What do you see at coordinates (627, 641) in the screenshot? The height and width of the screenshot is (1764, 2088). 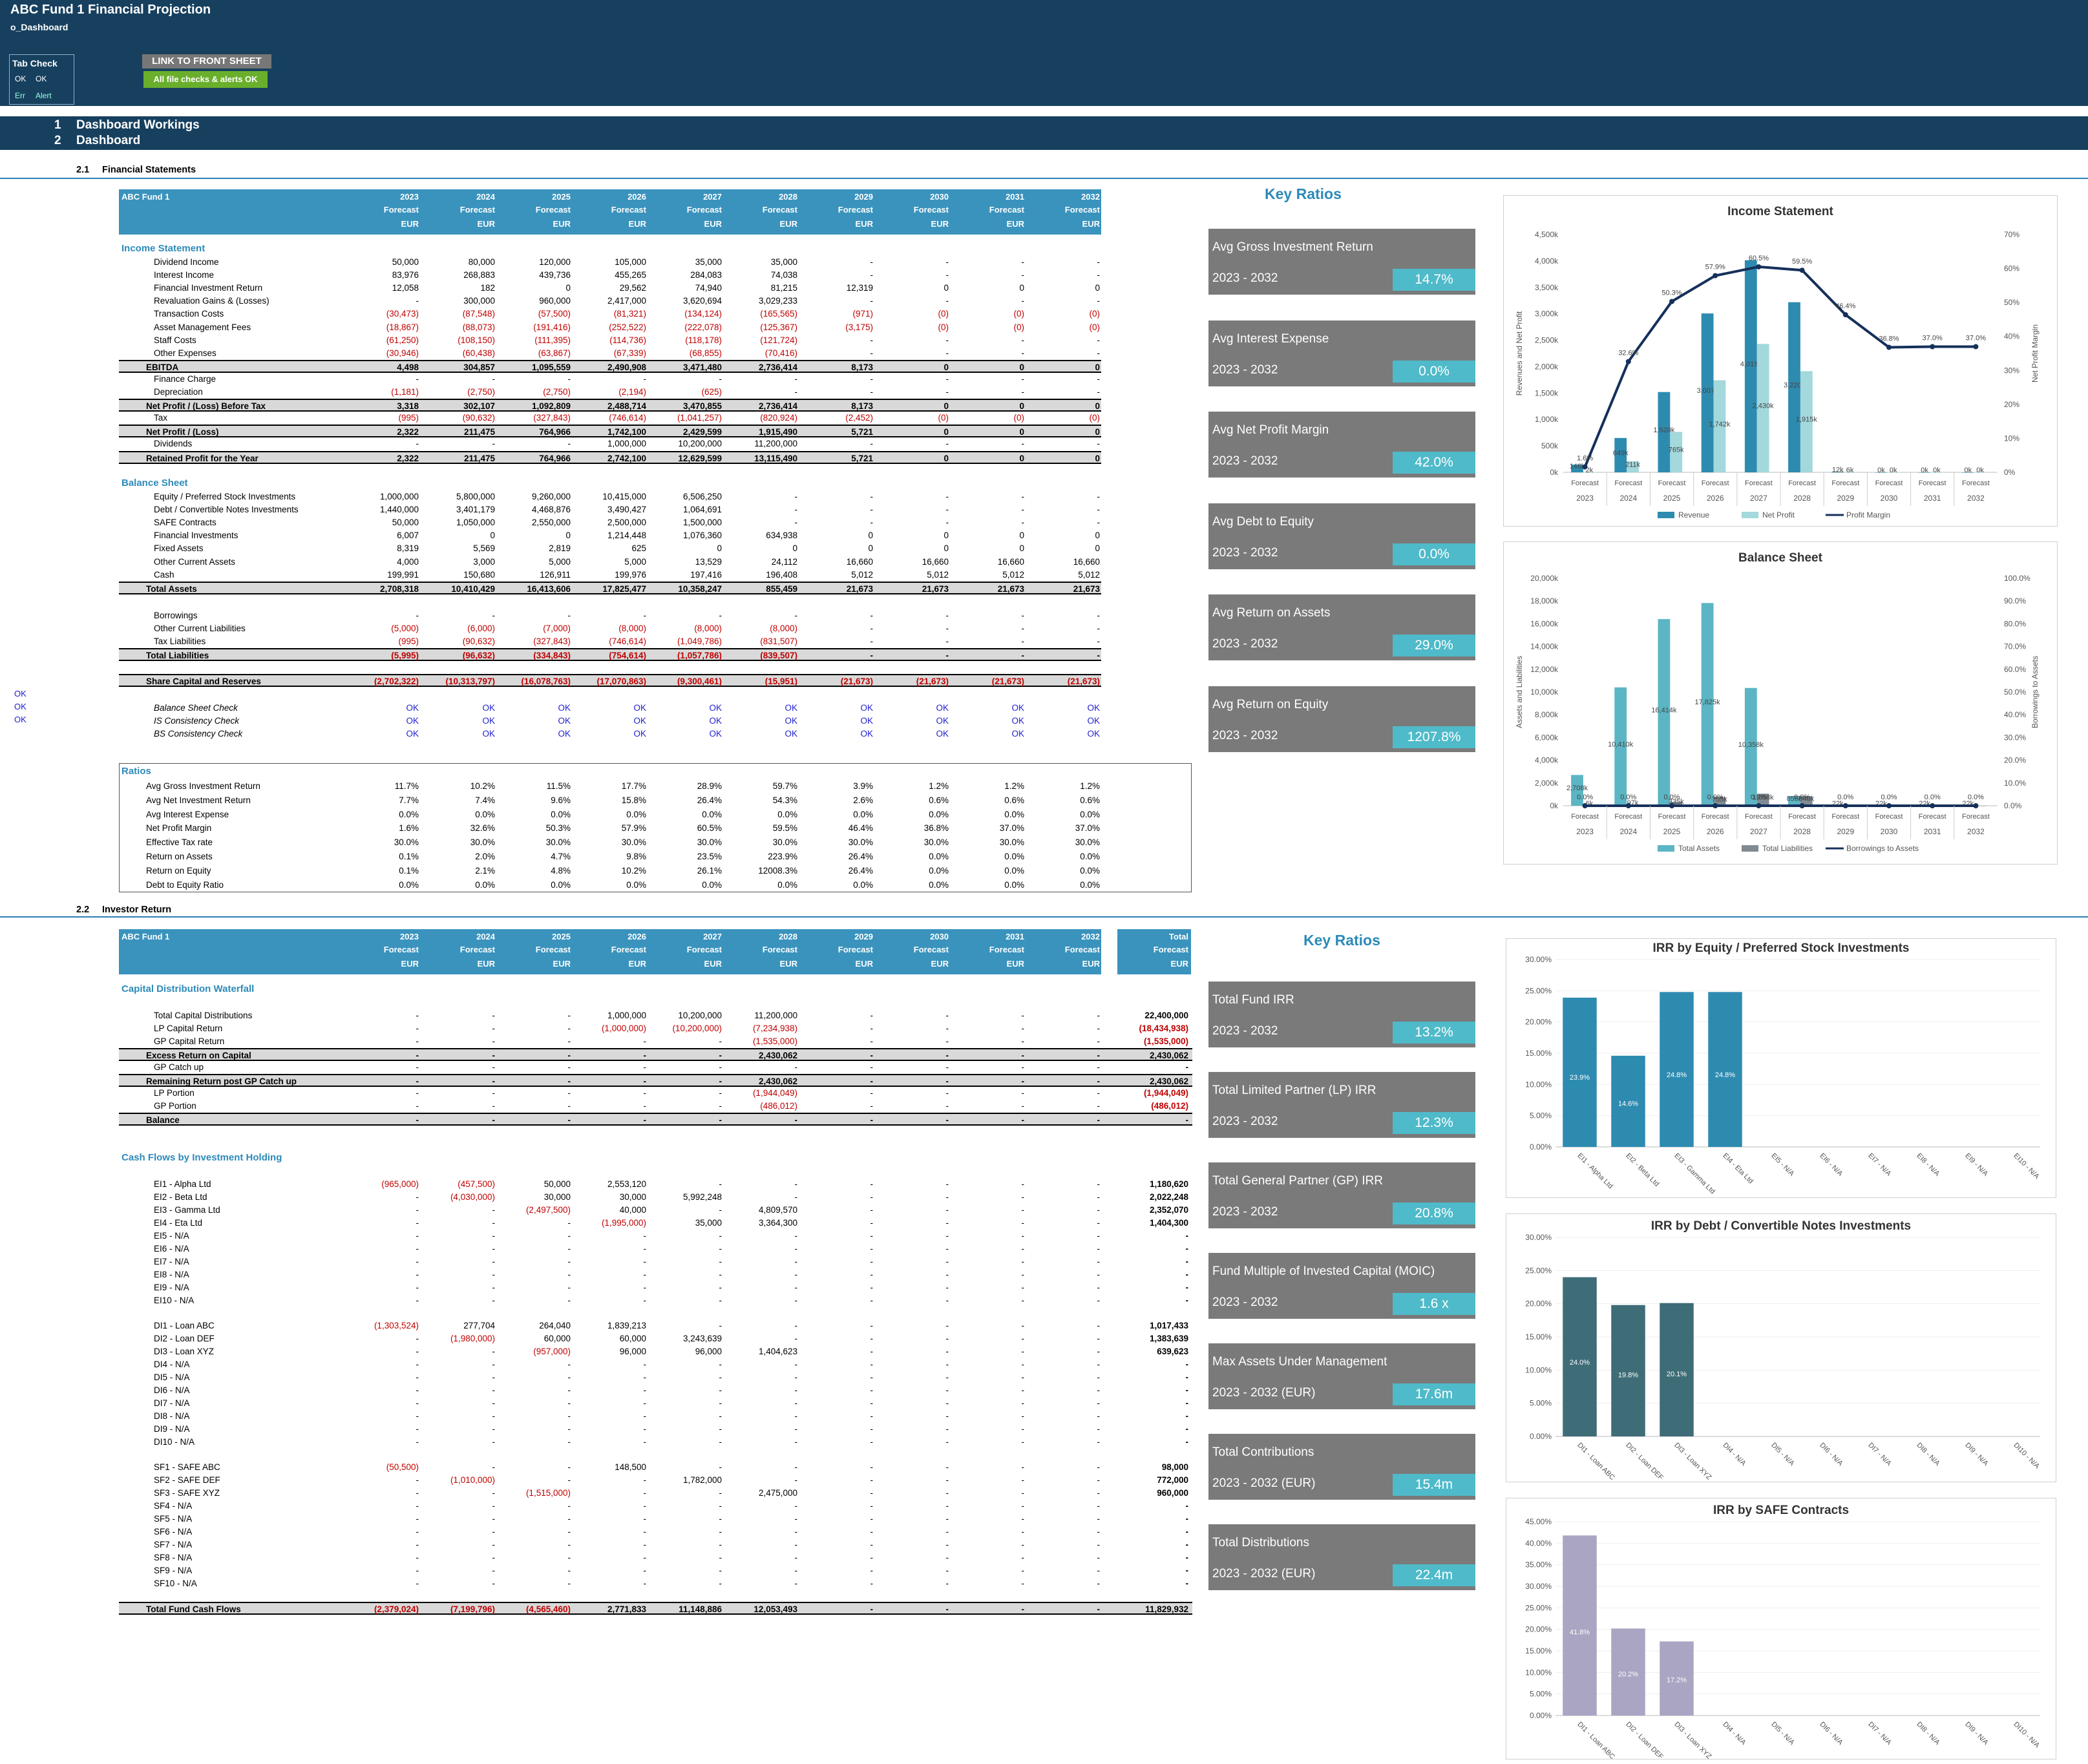 I see `cell-value: (746,614)` at bounding box center [627, 641].